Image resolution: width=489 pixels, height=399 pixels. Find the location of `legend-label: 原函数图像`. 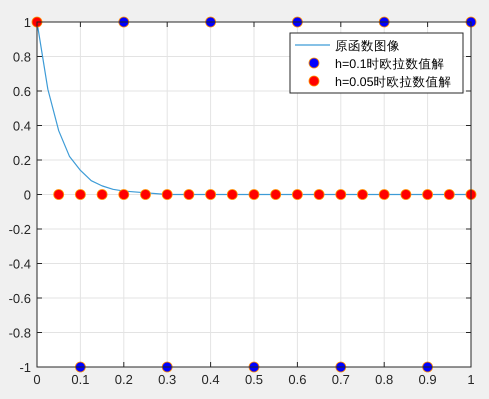

legend-label: 原函数图像 is located at coordinates (367, 46).